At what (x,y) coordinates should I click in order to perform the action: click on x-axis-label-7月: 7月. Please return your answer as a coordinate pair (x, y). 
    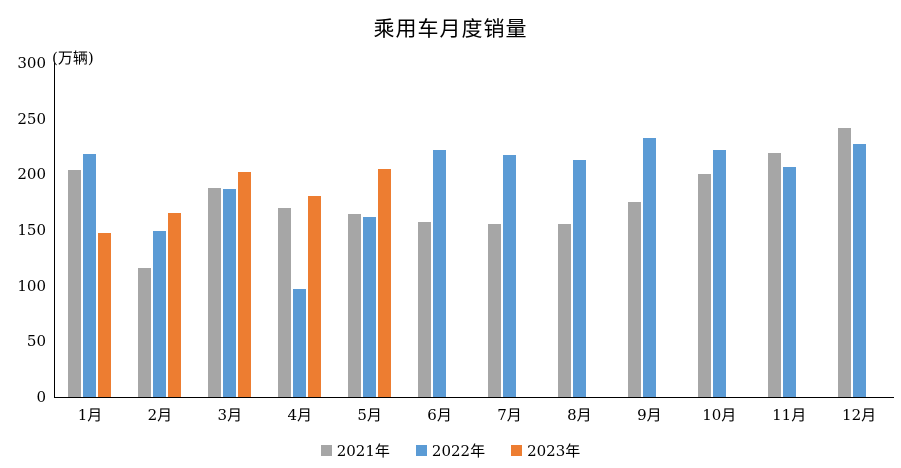
    Looking at the image, I should click on (509, 415).